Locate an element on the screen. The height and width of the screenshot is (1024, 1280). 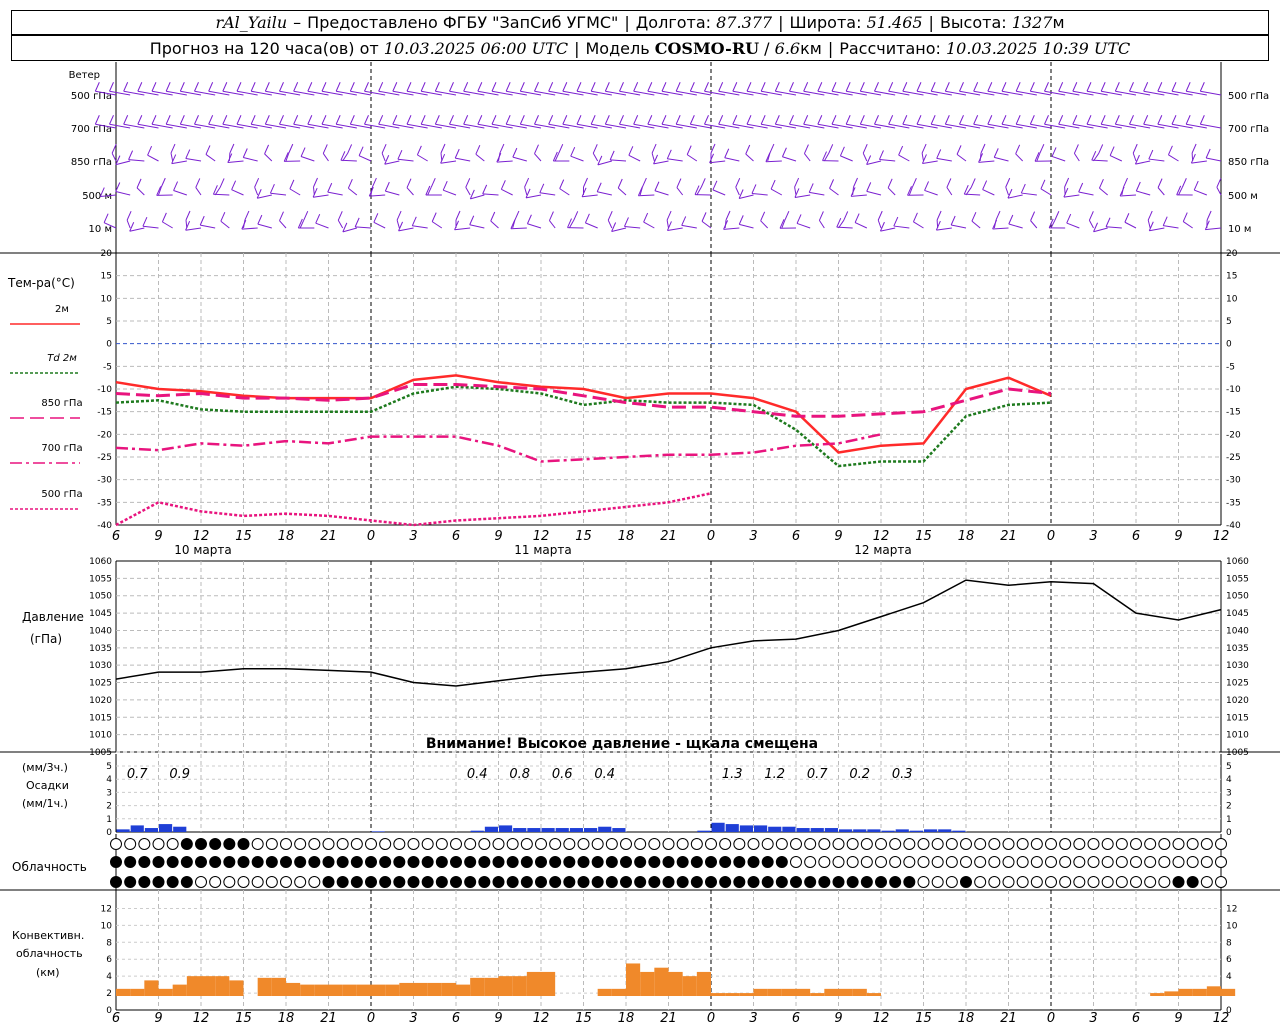
pressure-tick-label: 1040 is located at coordinates (1237, 631).